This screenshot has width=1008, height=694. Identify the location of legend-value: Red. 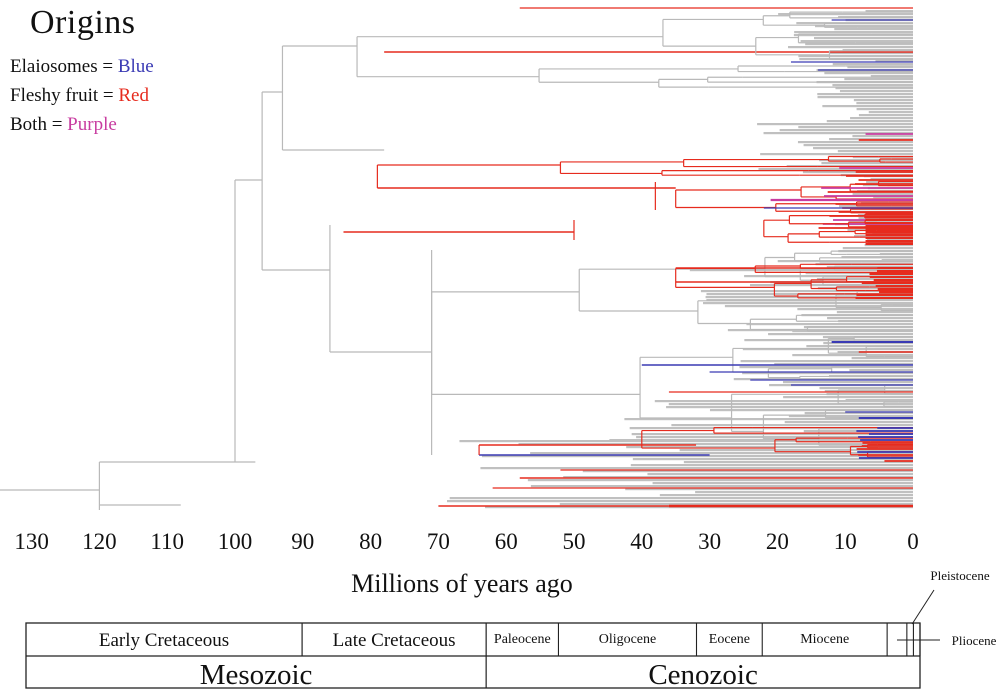
(133, 95).